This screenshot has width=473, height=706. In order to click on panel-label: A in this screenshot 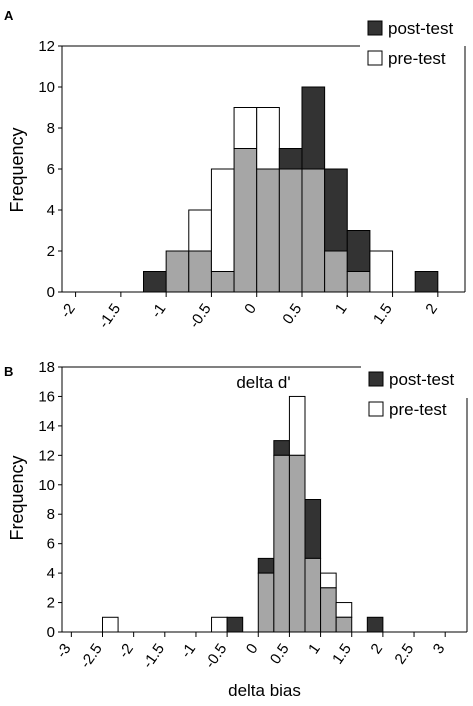, I will do `click(9, 15)`.